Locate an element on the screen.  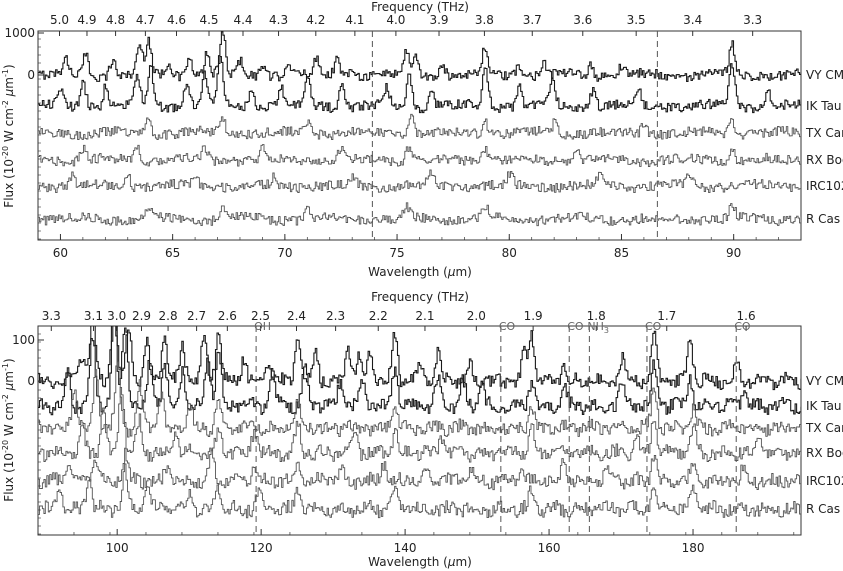
freq-tick-label: 3.7 is located at coordinates (532, 20).